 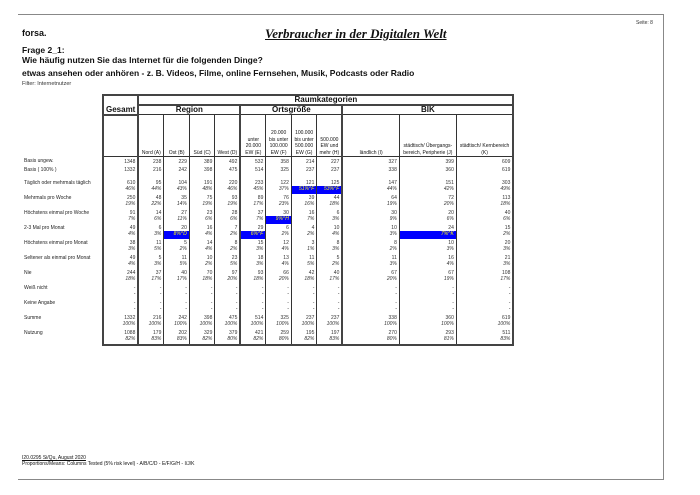 What do you see at coordinates (427, 341) in the screenshot?
I see `table-cell: 81%` at bounding box center [427, 341].